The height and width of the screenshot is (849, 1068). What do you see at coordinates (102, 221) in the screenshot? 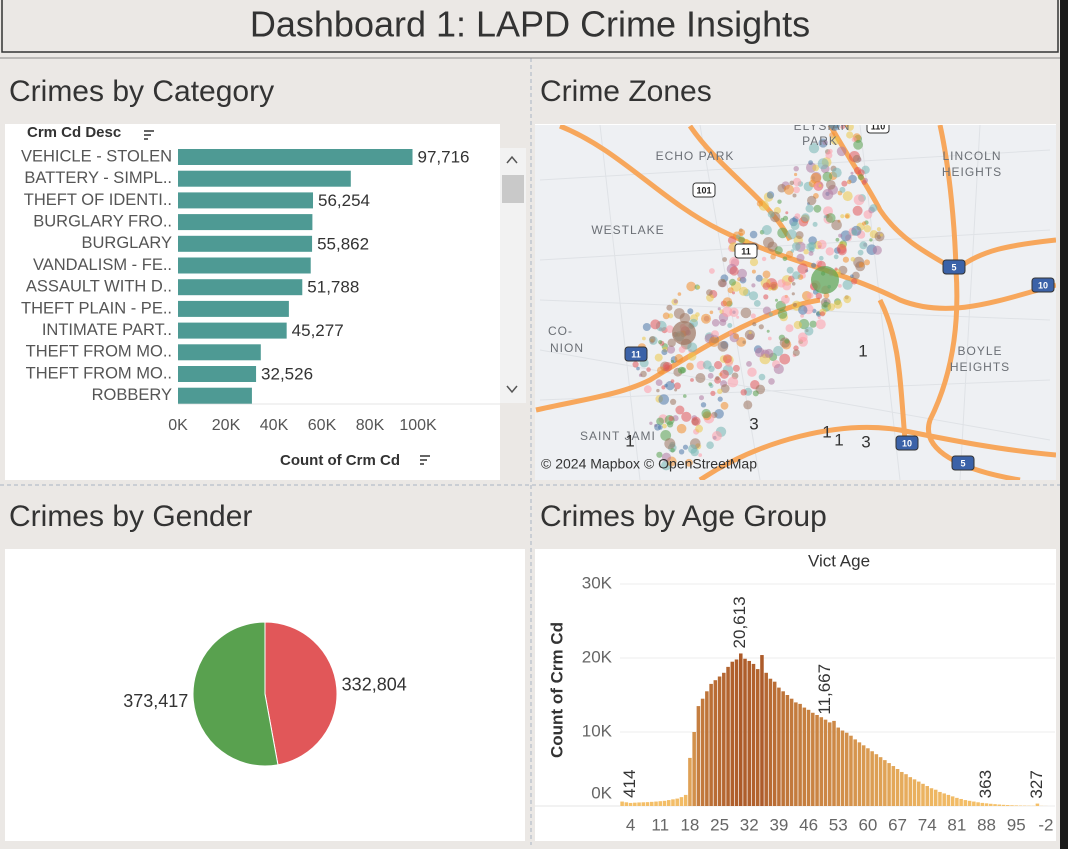
I see `y-tick-label: BURGLARY FRO..` at bounding box center [102, 221].